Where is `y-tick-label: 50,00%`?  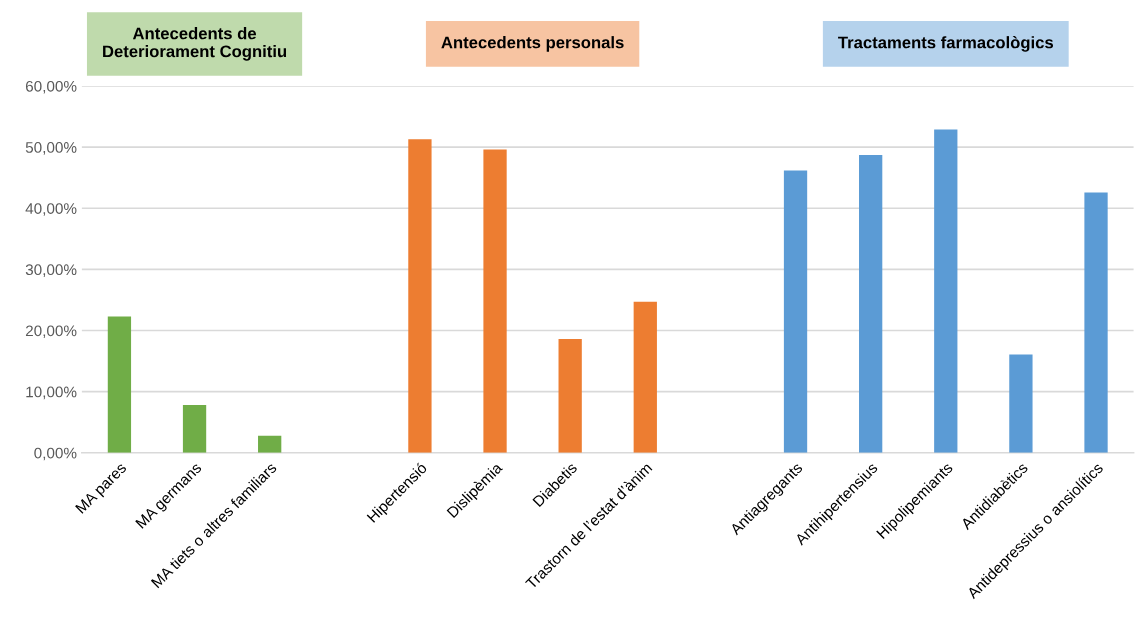
y-tick-label: 50,00% is located at coordinates (51, 148).